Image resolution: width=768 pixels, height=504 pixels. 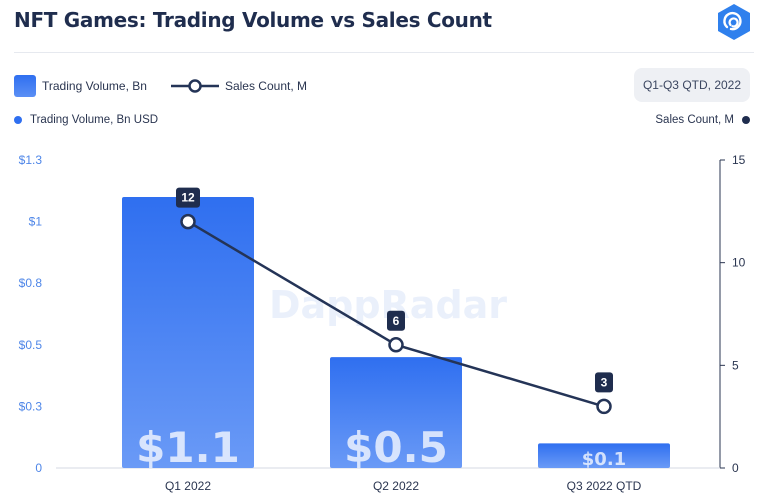 I want to click on data-label: 6, so click(x=396, y=321).